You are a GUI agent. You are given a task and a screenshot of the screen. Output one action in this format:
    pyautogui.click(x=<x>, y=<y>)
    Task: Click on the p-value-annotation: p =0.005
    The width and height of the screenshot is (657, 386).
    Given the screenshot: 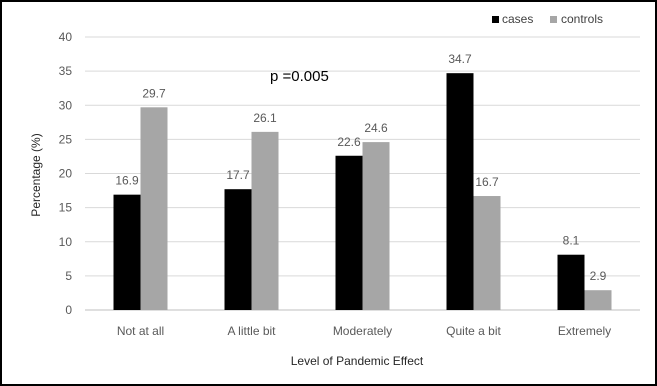 What is the action you would take?
    pyautogui.click(x=299, y=76)
    